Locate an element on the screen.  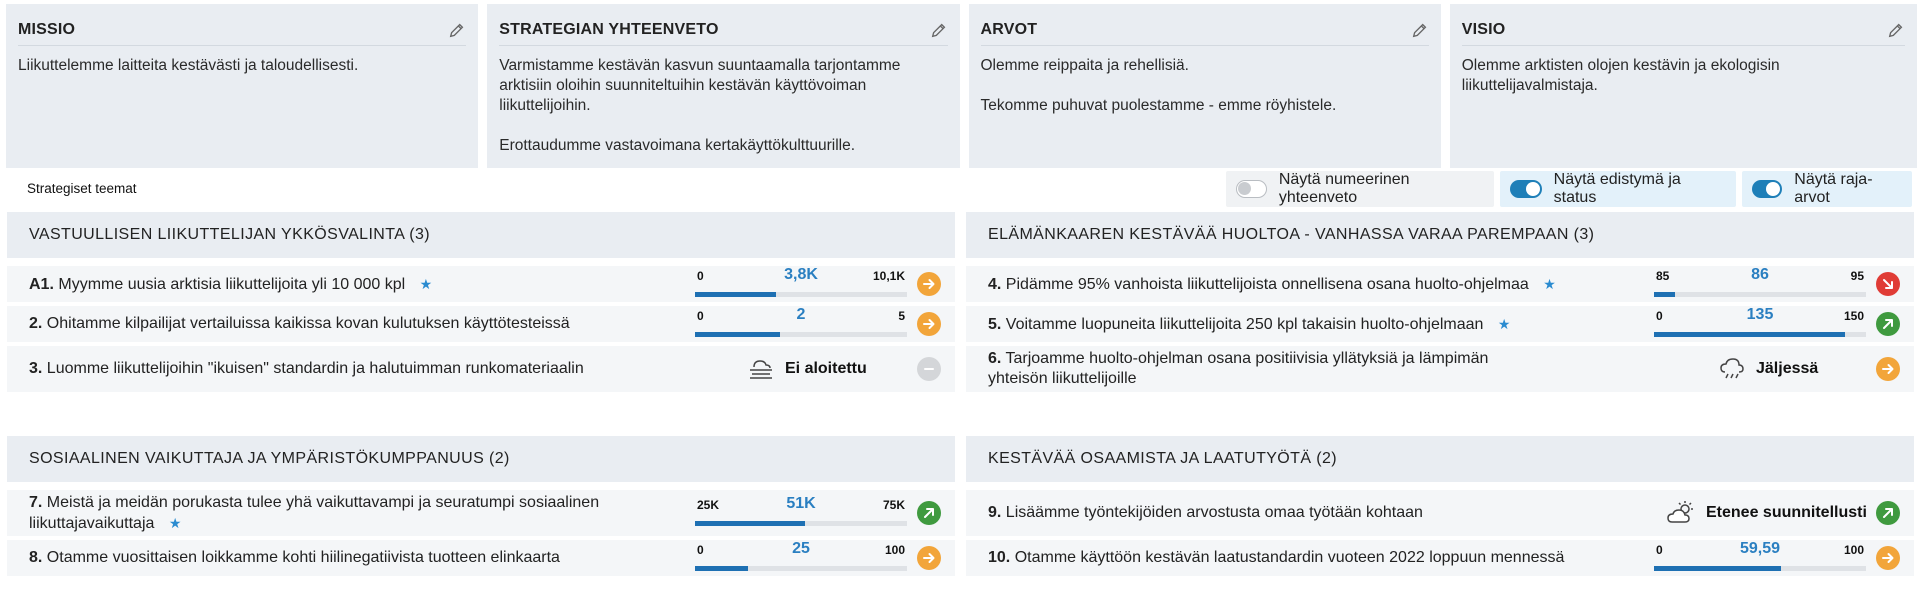
fog-icon is located at coordinates (761, 369).